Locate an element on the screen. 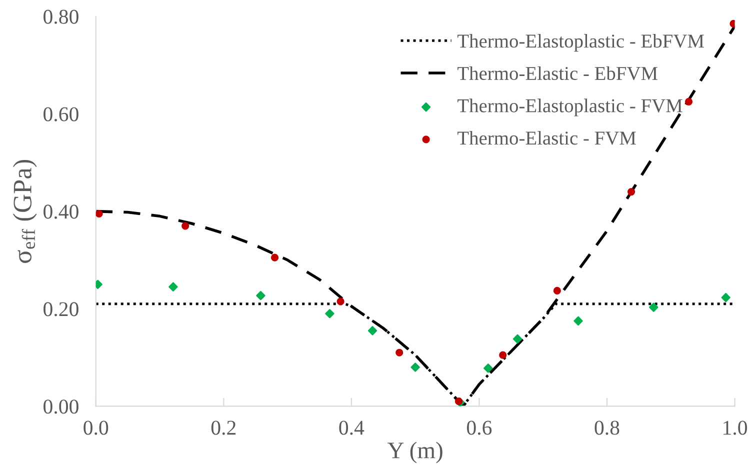 The height and width of the screenshot is (468, 749). y-axis-title: σ$_{eff}$ (GPa) is located at coordinates (24, 211).